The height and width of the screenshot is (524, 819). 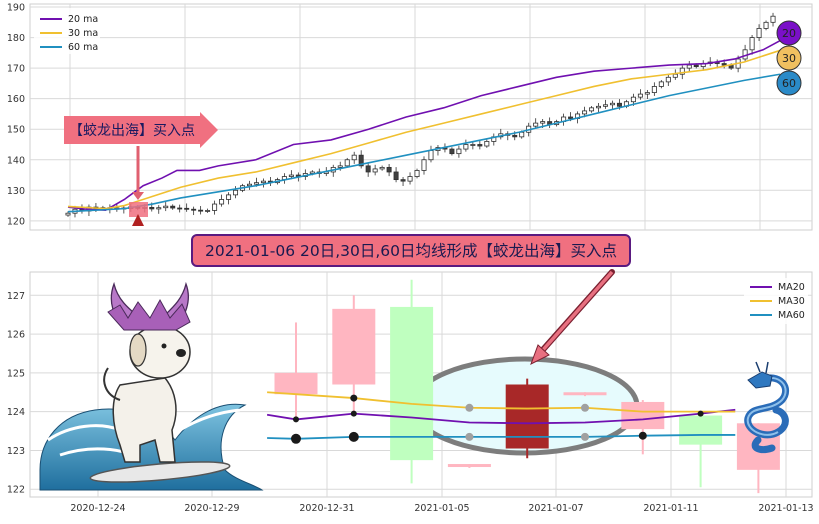 What do you see at coordinates (211, 508) in the screenshot?
I see `bottom-x-tick-label: 2020-12-29` at bounding box center [211, 508].